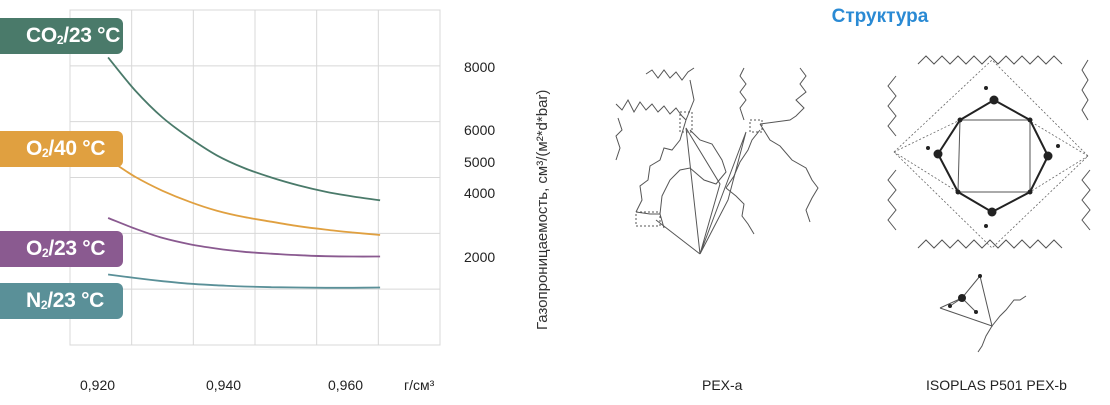 The height and width of the screenshot is (405, 1110). I want to click on pex-a-label: PEX-a, so click(722, 385).